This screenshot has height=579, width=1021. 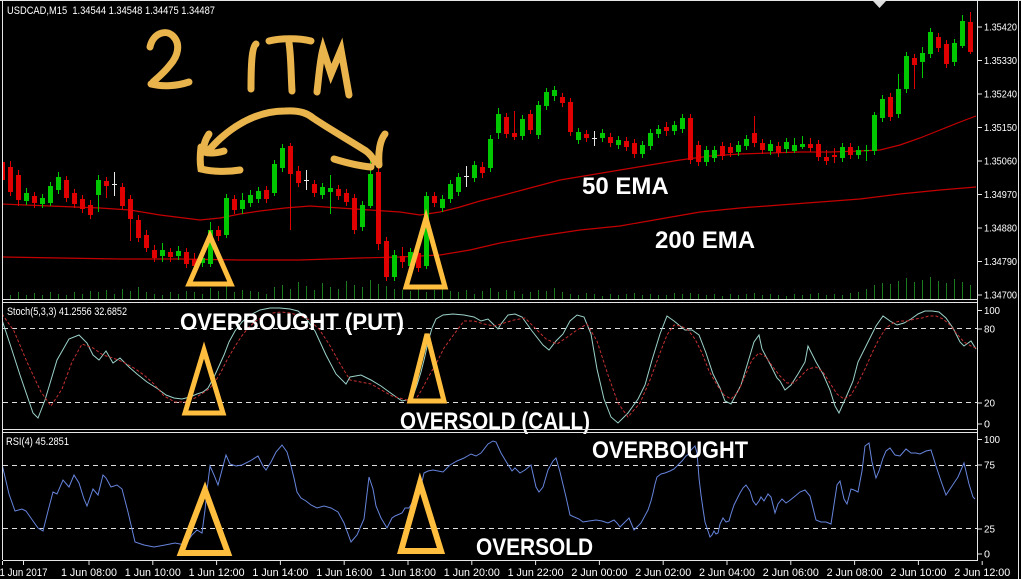 I want to click on svg-text: OVERBOUGHT (PUT), so click(x=292, y=322).